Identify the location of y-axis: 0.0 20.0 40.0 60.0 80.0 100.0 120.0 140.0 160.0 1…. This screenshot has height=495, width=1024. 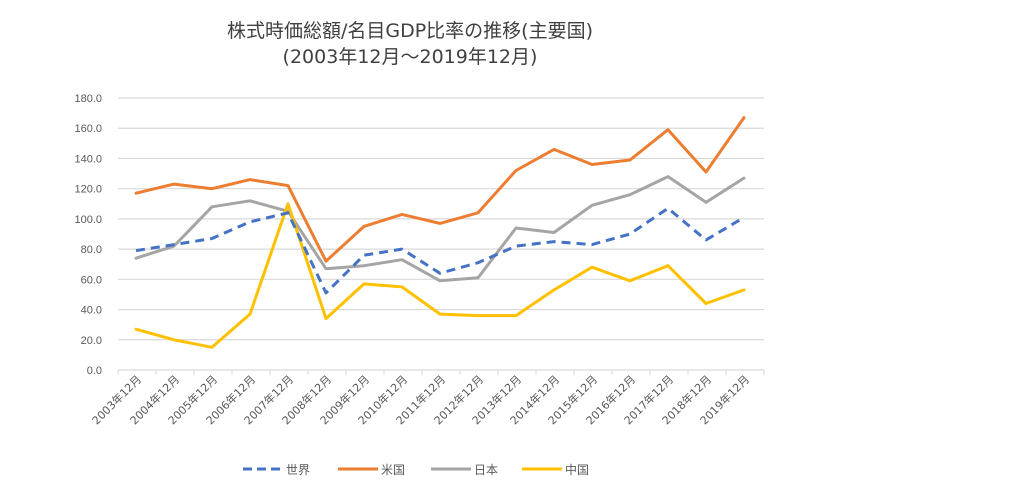
(88, 235).